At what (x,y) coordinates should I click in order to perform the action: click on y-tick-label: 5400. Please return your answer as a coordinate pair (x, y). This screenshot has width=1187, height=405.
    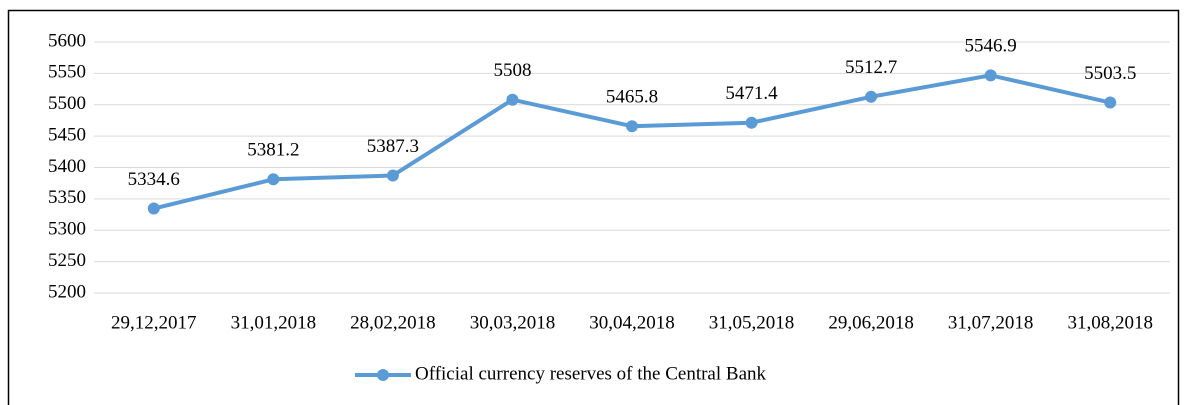
    Looking at the image, I should click on (67, 166).